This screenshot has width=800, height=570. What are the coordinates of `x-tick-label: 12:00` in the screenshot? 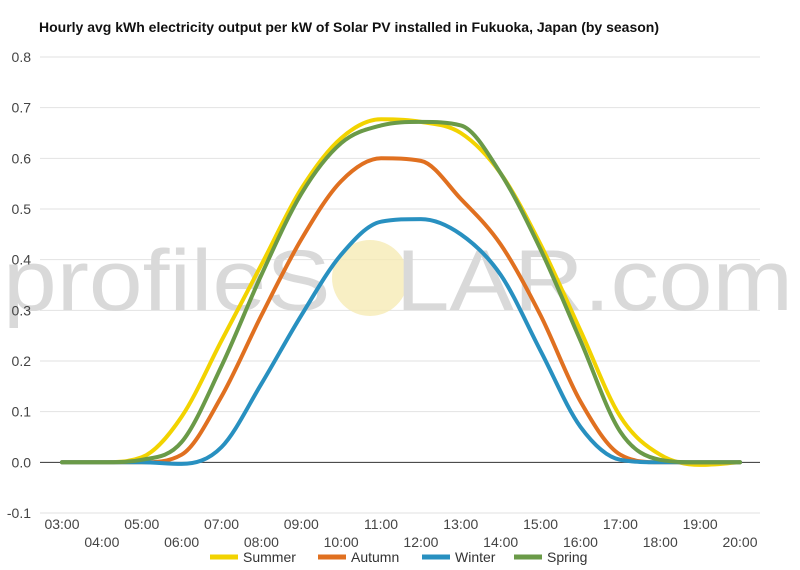 It's located at (420, 542).